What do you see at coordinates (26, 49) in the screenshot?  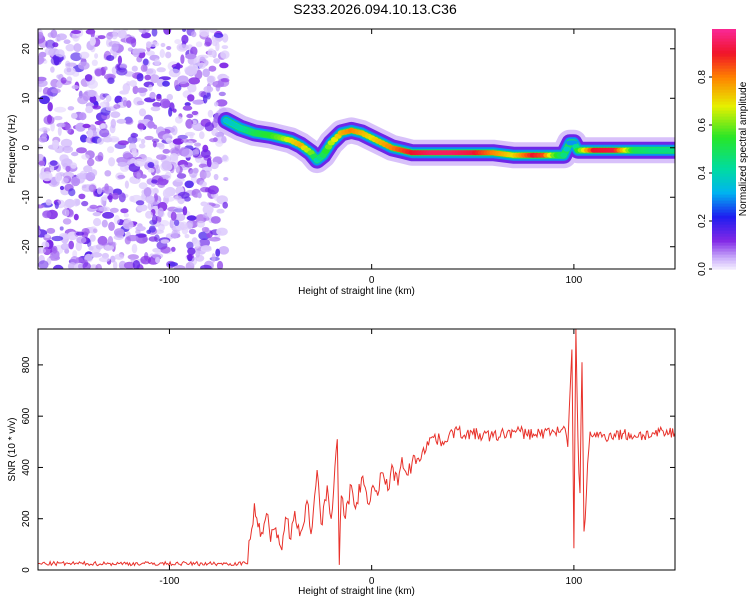 I see `spectrogram-ytick-label: 20` at bounding box center [26, 49].